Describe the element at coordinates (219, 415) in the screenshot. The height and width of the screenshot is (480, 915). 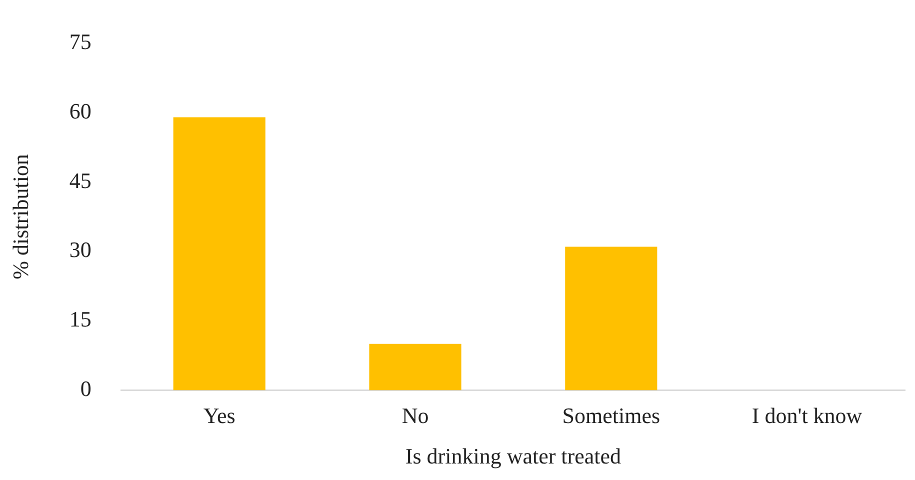
I see `x-tick-label: Yes` at that location.